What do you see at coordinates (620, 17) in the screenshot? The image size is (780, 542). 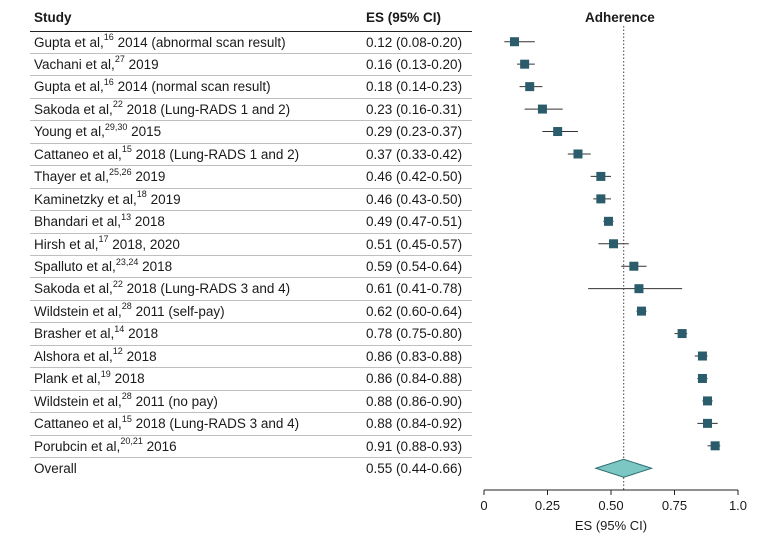 I see `plot-title: Adherence` at bounding box center [620, 17].